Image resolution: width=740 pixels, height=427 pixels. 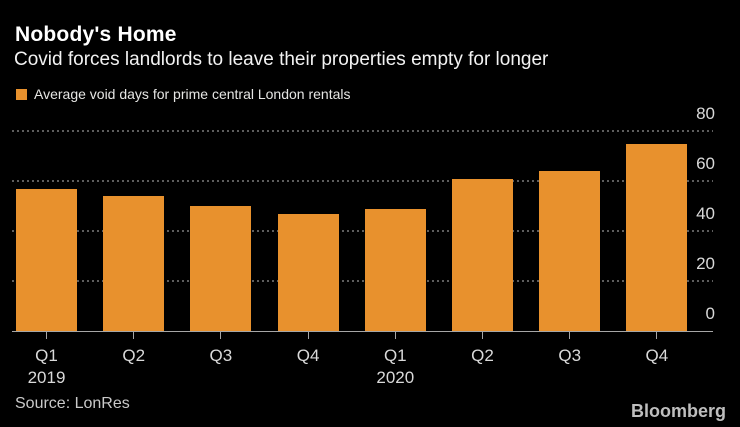 What do you see at coordinates (570, 355) in the screenshot?
I see `x-axis-label-q3-2020: Q3` at bounding box center [570, 355].